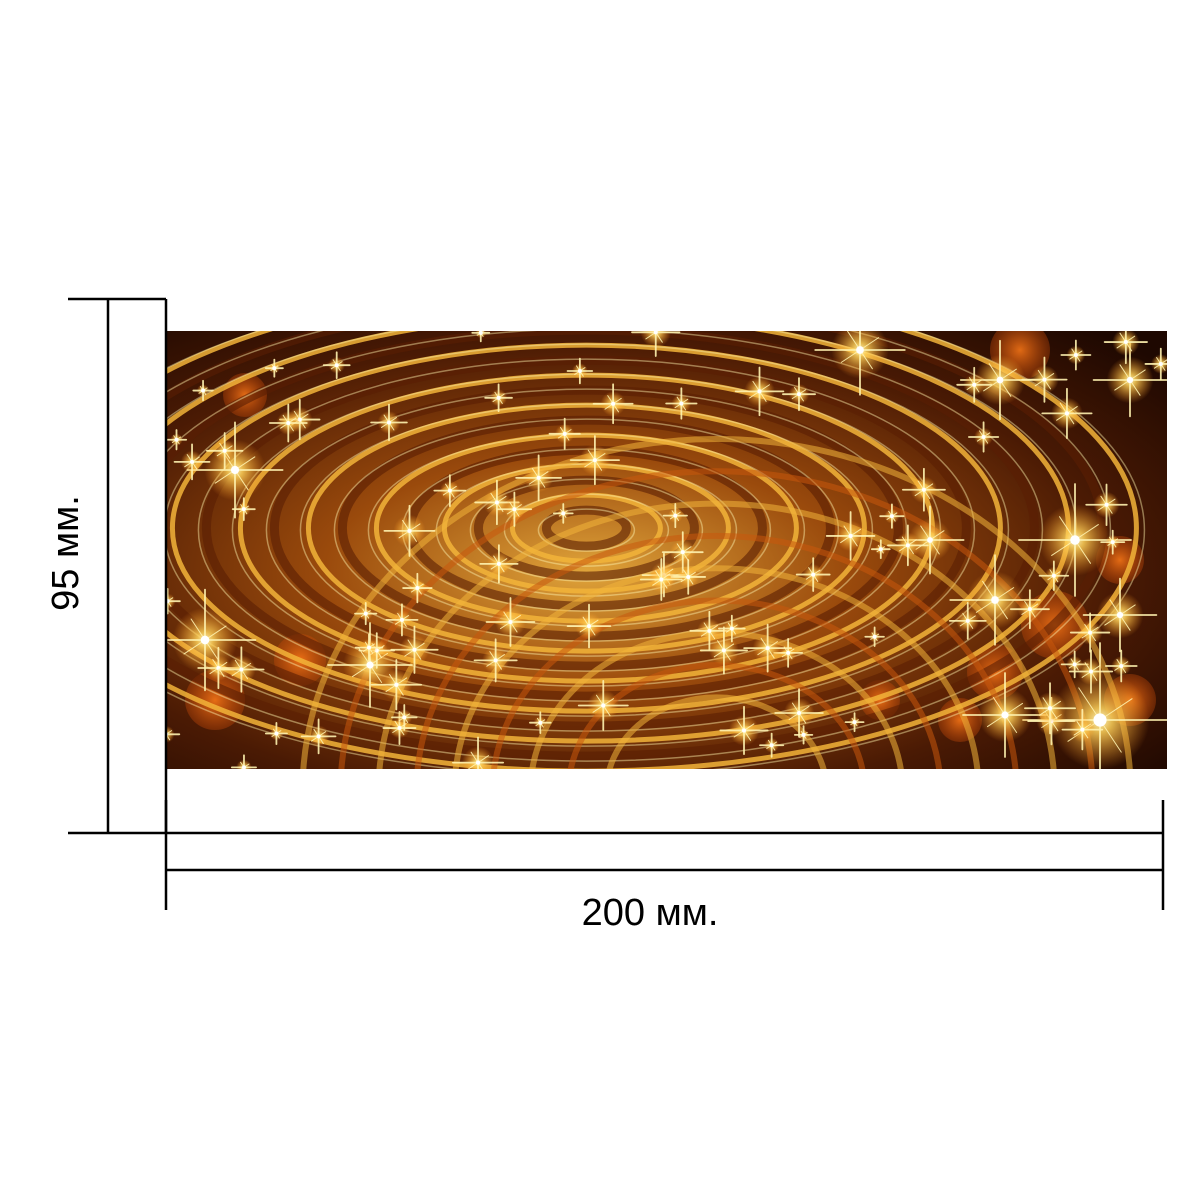  I want to click on ripple-ring, so click(586, 528).